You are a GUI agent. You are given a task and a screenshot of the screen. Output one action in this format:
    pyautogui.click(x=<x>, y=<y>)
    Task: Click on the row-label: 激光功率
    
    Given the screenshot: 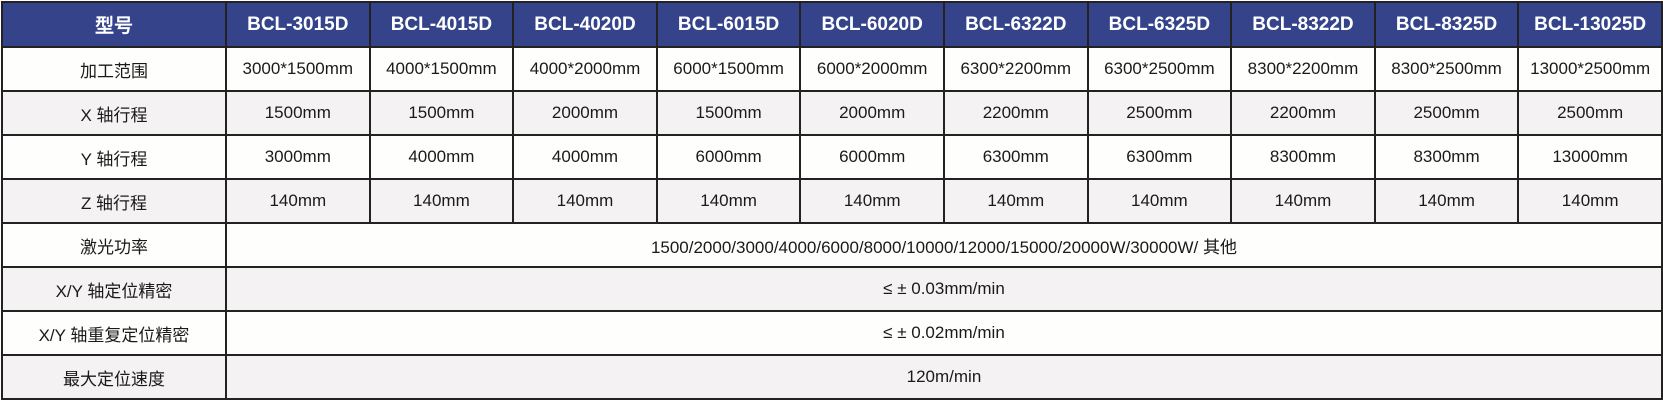 What is the action you would take?
    pyautogui.click(x=114, y=245)
    